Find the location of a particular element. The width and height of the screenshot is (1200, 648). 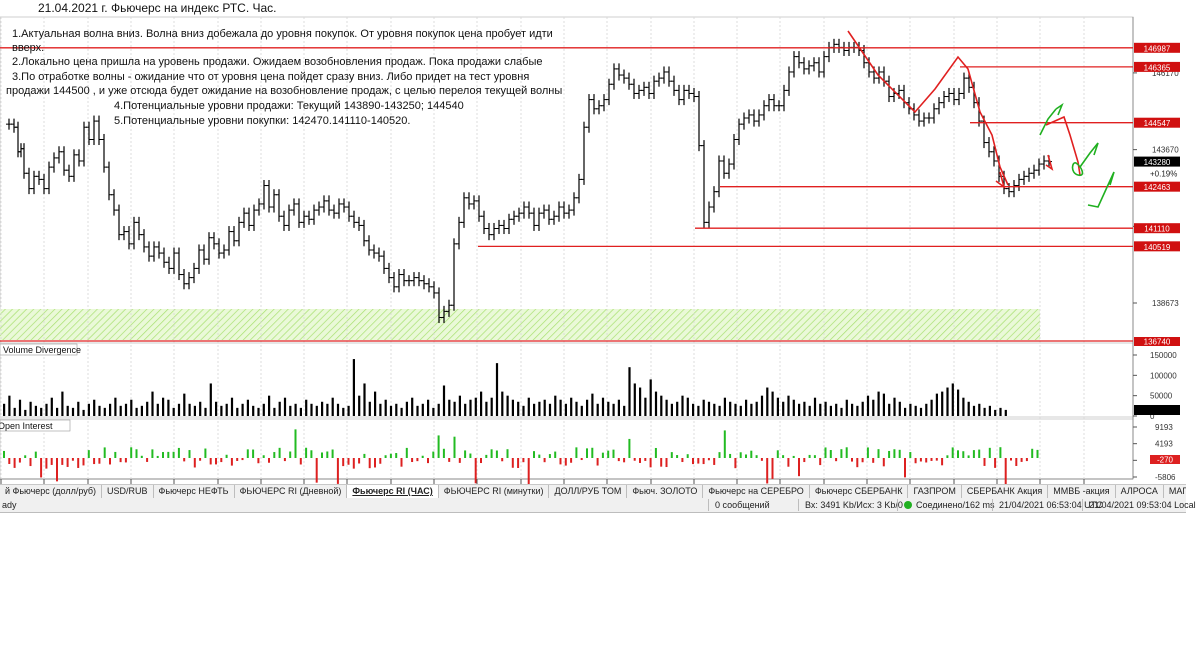

tab-instrument: Фьючерс на СЕРЕБРО is located at coordinates (756, 491).